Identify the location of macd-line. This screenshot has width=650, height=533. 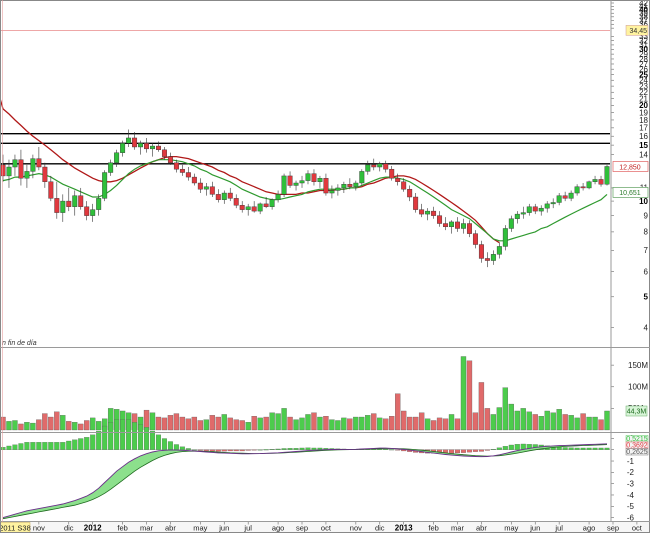
(305, 481).